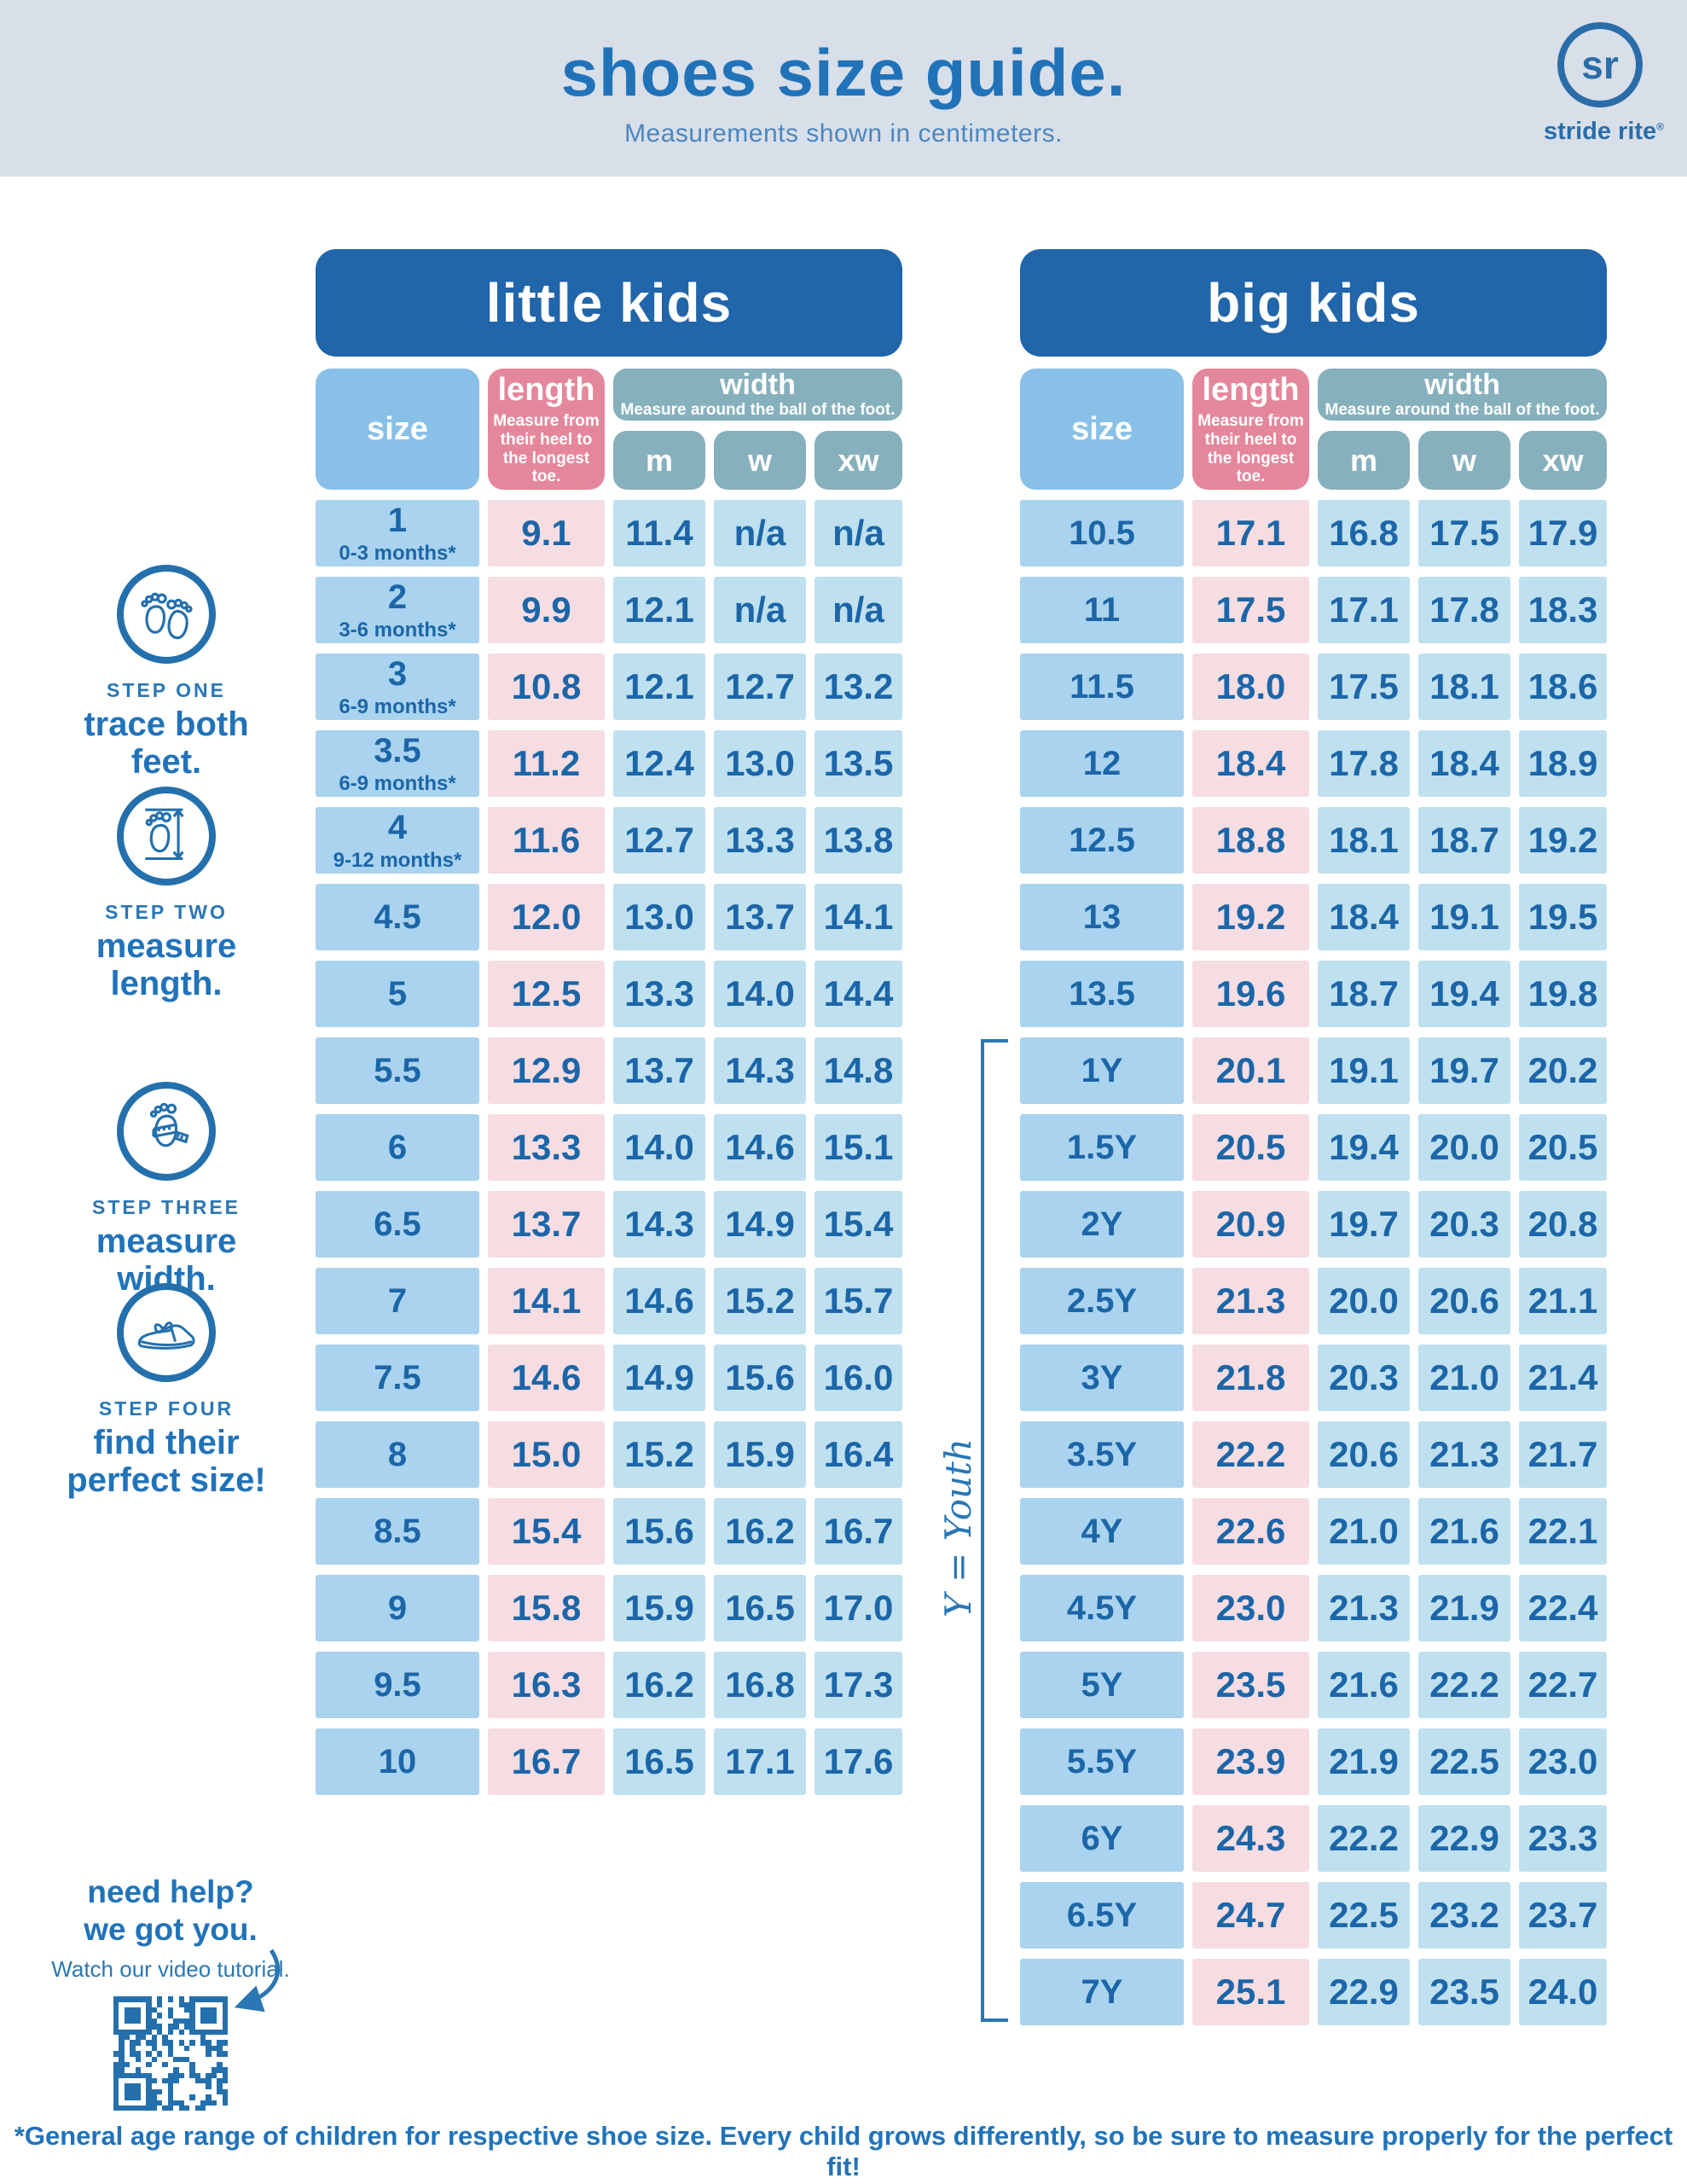 The width and height of the screenshot is (1687, 2184). I want to click on width-m-cell: 14.9, so click(659, 1378).